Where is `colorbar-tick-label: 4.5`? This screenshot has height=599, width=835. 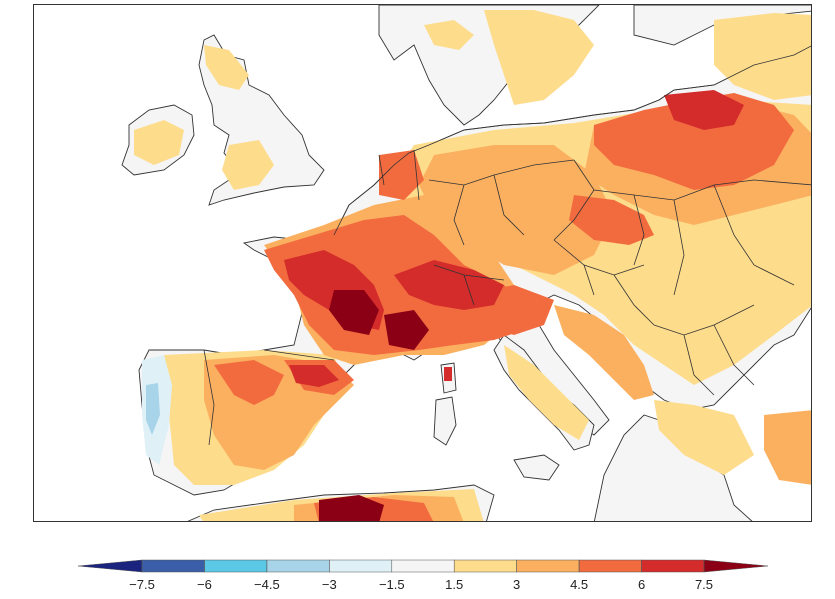 colorbar-tick-label: 4.5 is located at coordinates (579, 584).